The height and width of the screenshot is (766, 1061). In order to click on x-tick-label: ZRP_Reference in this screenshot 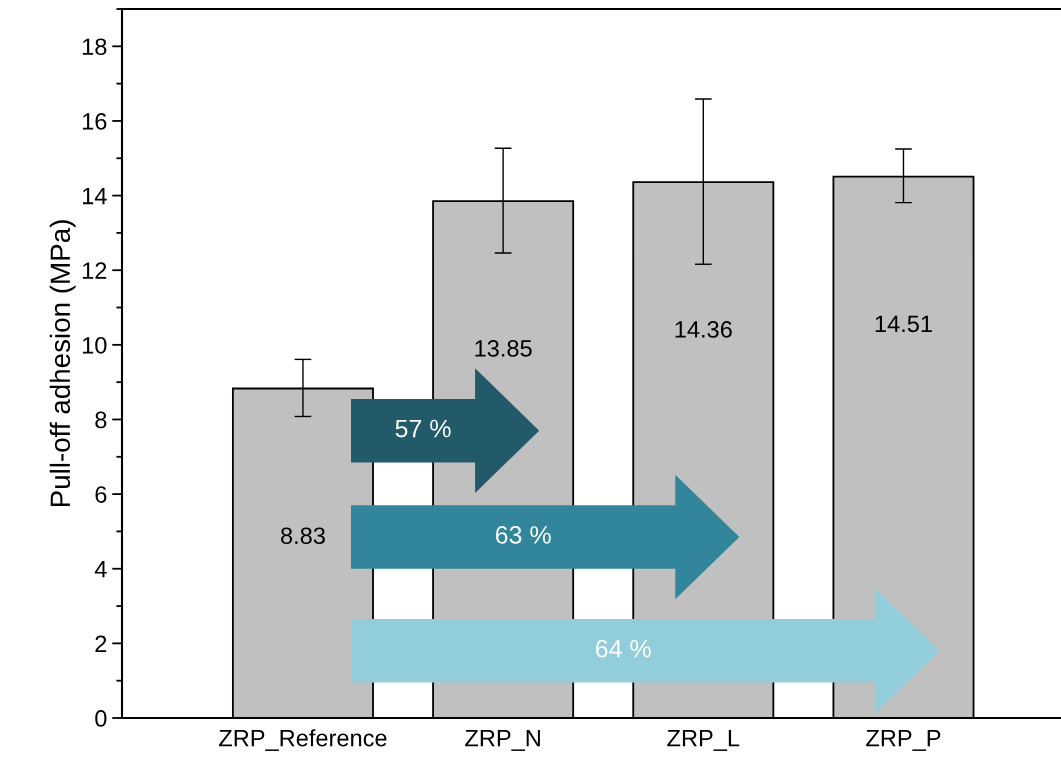, I will do `click(303, 740)`.